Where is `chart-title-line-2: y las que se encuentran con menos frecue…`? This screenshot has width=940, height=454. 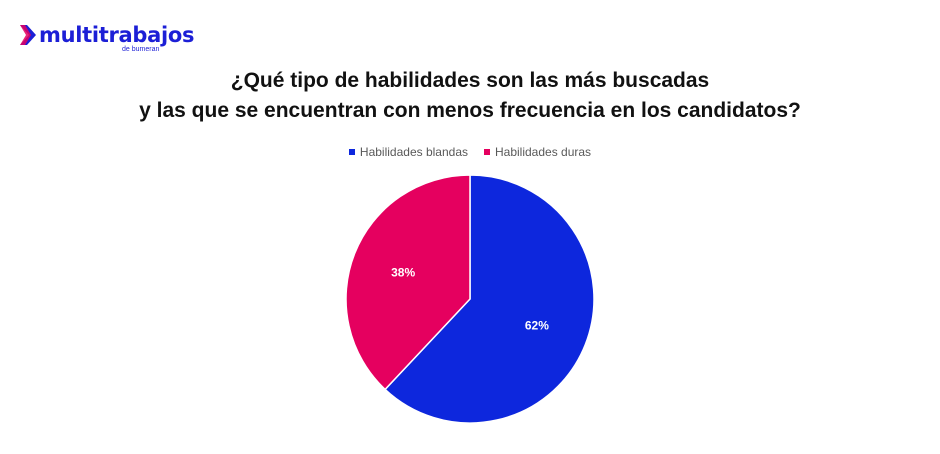 chart-title-line-2: y las que se encuentran con menos frecue… is located at coordinates (470, 110).